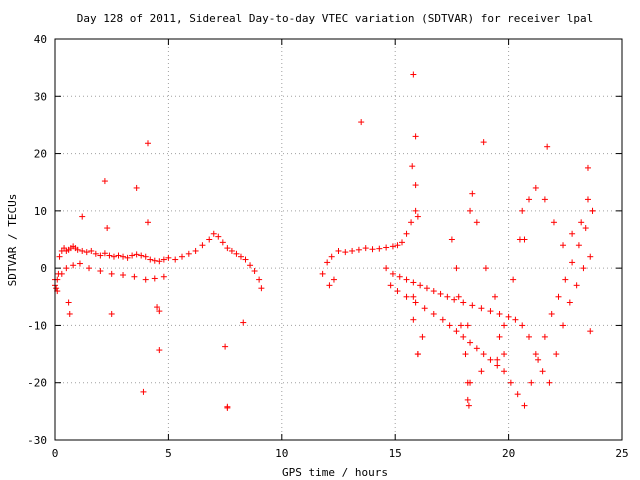 Image resolution: width=640 pixels, height=480 pixels. I want to click on y-tick-label: 40, so click(40, 39).